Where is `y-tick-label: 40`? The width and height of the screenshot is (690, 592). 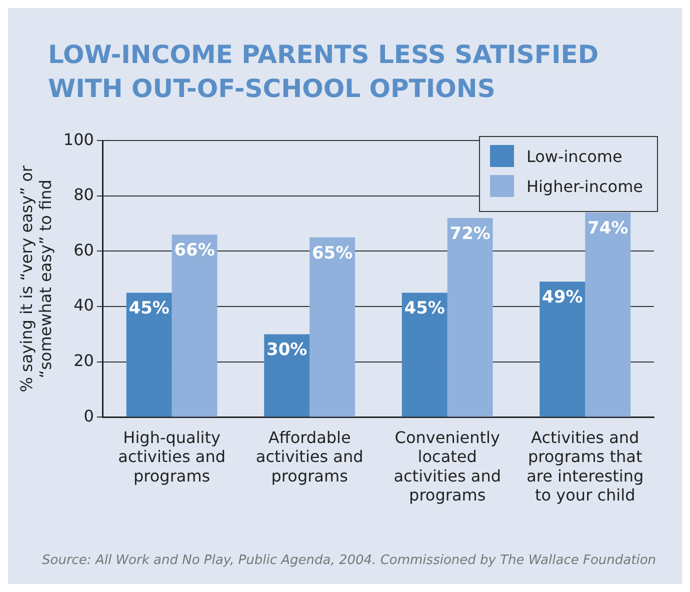 y-tick-label: 40 is located at coordinates (84, 305).